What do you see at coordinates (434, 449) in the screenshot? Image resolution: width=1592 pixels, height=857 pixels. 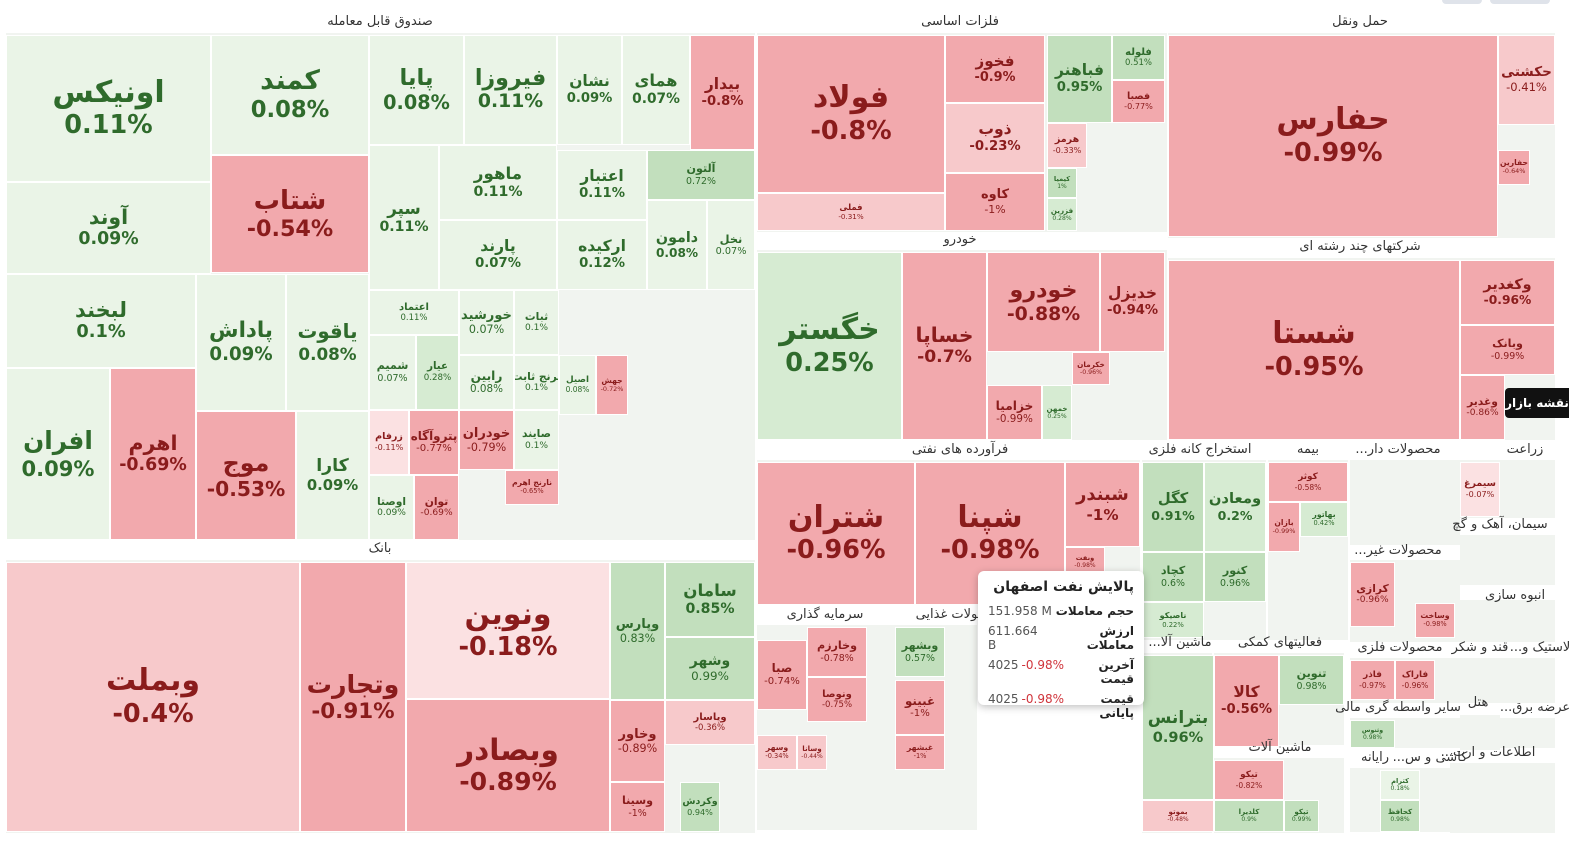 I see `tile-change: -0.77%` at bounding box center [434, 449].